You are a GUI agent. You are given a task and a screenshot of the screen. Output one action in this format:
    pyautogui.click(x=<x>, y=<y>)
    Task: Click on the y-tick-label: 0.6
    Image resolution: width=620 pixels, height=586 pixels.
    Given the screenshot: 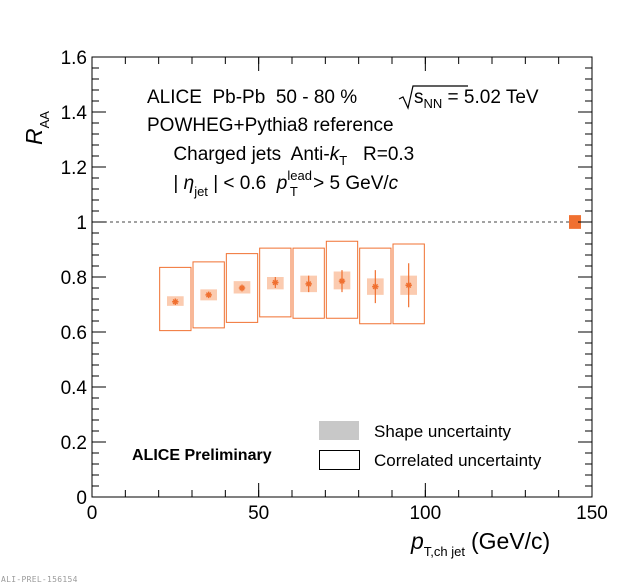 What is the action you would take?
    pyautogui.click(x=74, y=333)
    